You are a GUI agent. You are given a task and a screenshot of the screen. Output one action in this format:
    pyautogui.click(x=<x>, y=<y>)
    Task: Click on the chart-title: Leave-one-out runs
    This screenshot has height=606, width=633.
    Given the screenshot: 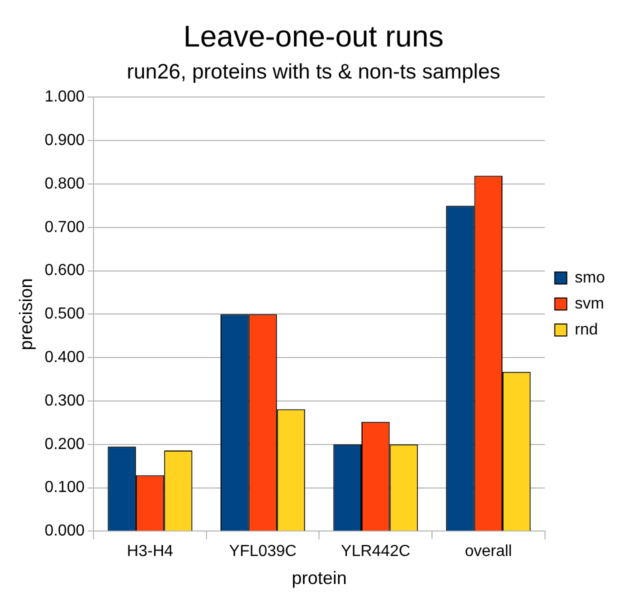 What is the action you would take?
    pyautogui.click(x=313, y=37)
    